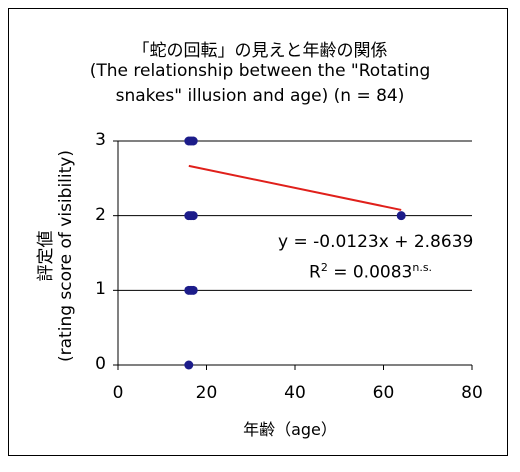 The height and width of the screenshot is (472, 520). Describe the element at coordinates (315, 272) in the screenshot. I see `r2-prefix: R` at that location.